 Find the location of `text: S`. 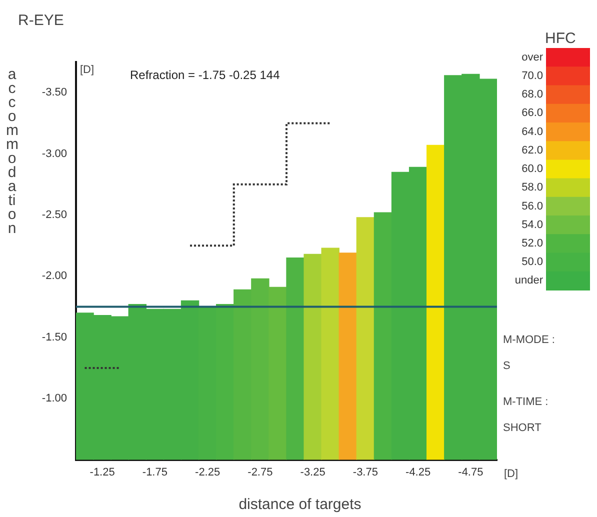

text: S is located at coordinates (506, 366).